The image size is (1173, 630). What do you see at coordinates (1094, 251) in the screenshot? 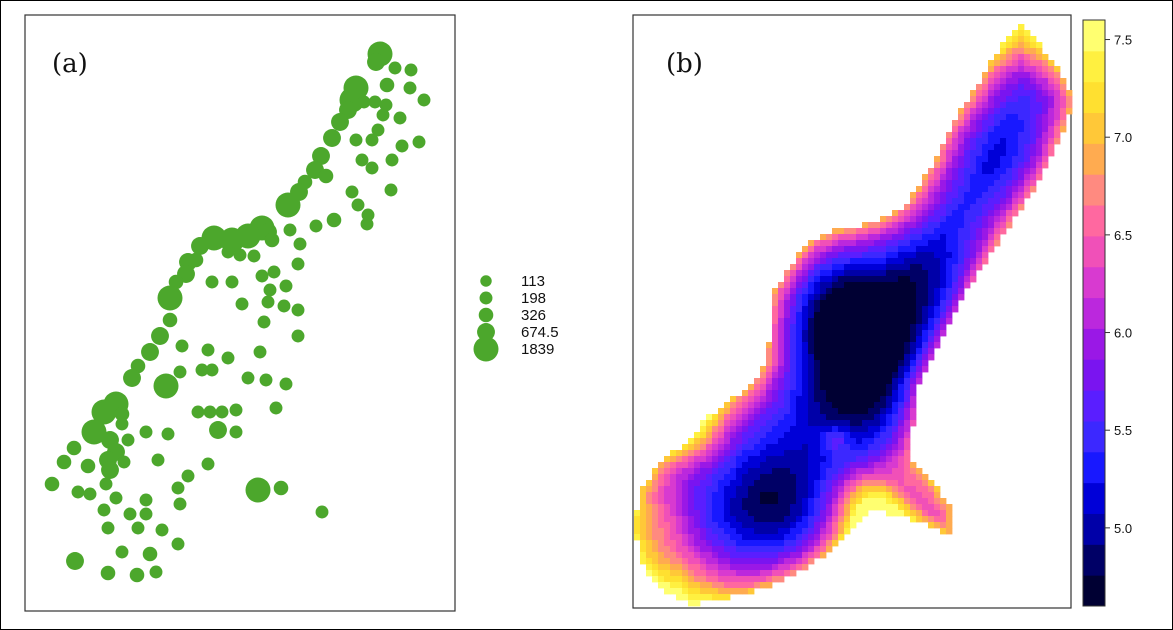
I see `colorbar-swatch` at bounding box center [1094, 251].